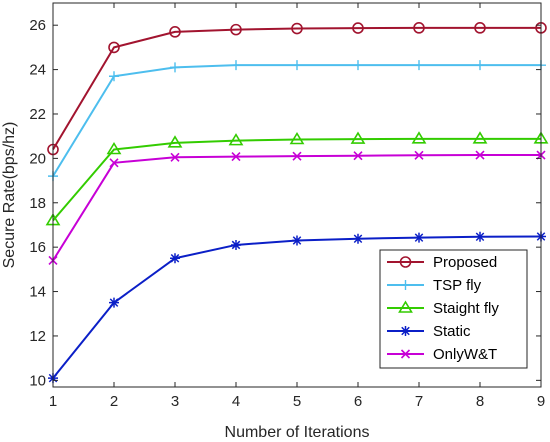 The height and width of the screenshot is (442, 550). Describe the element at coordinates (175, 401) in the screenshot. I see `x-tick-label: 3` at that location.